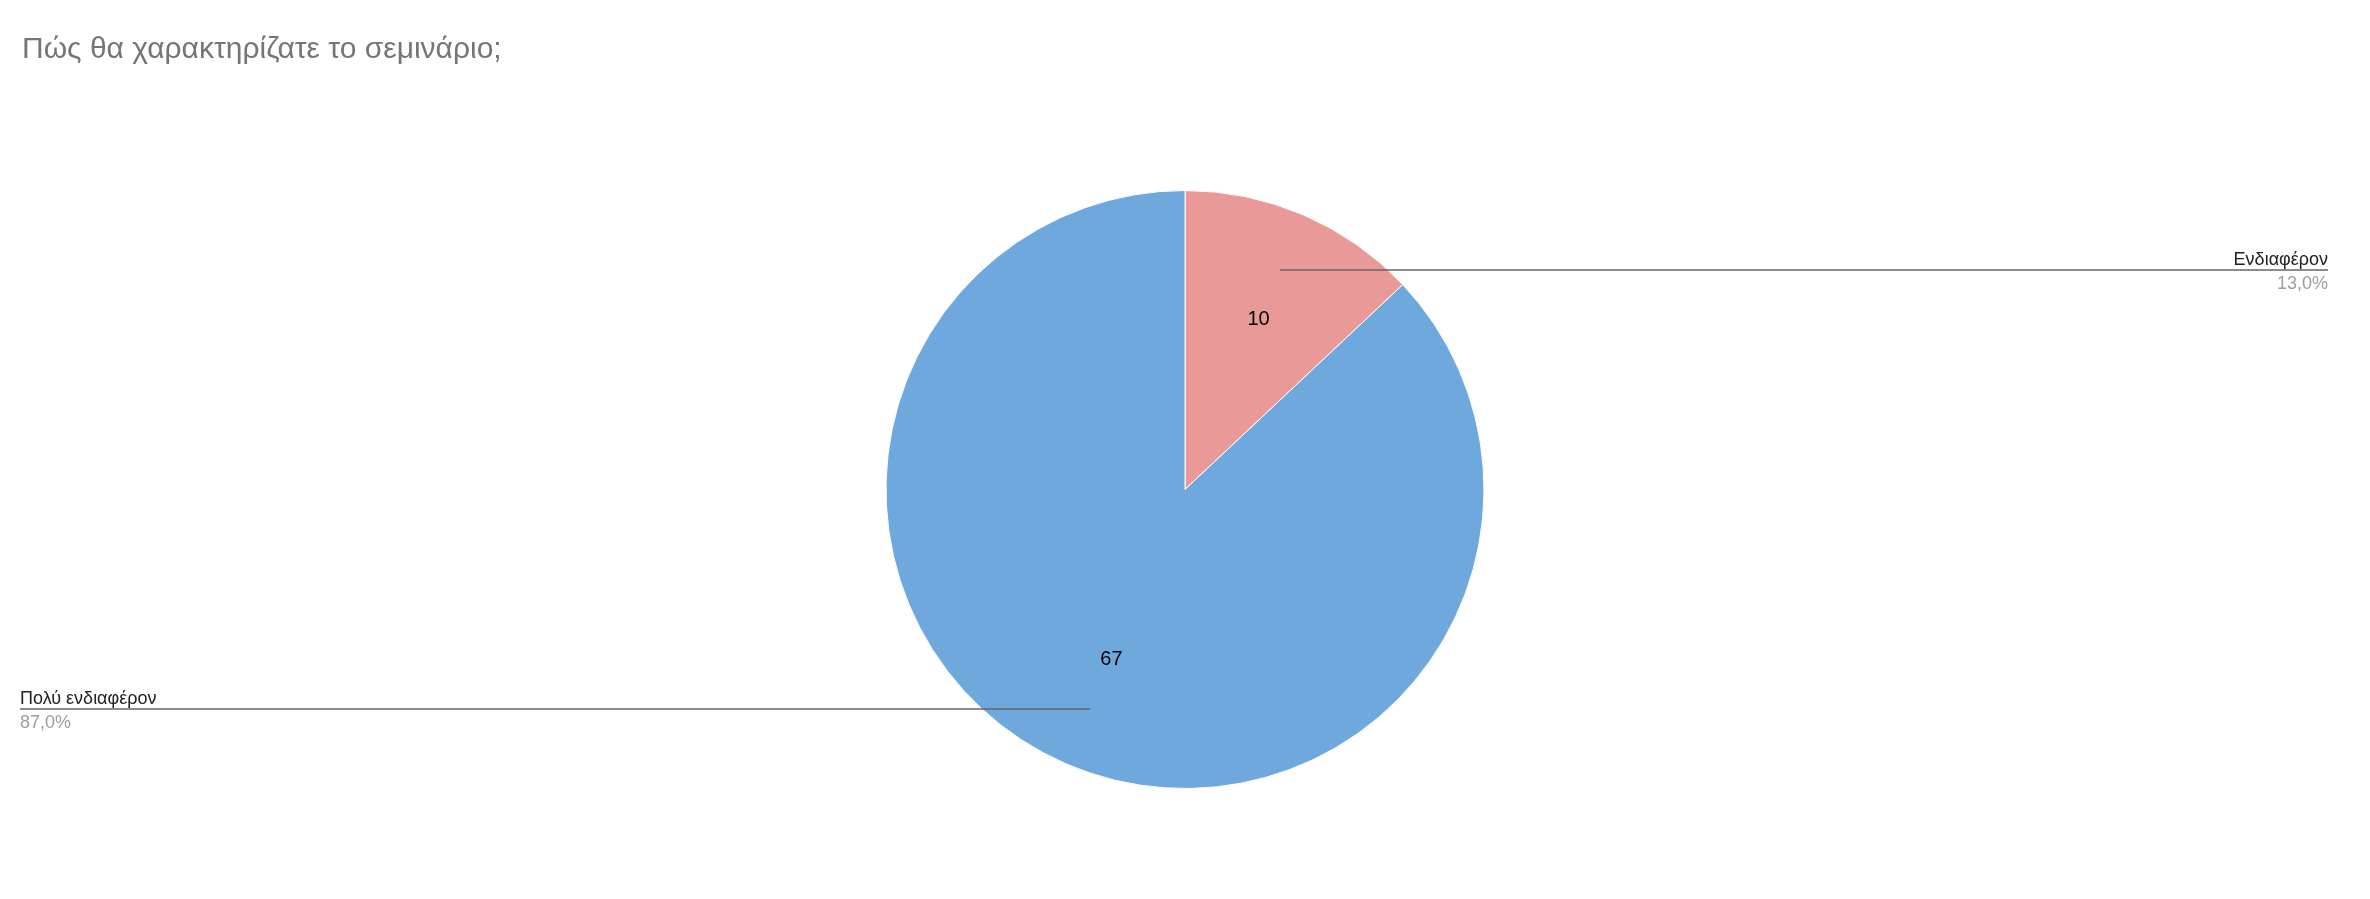 The width and height of the screenshot is (2370, 899). I want to click on slice-label: Ενδιαφέρον, so click(2280, 258).